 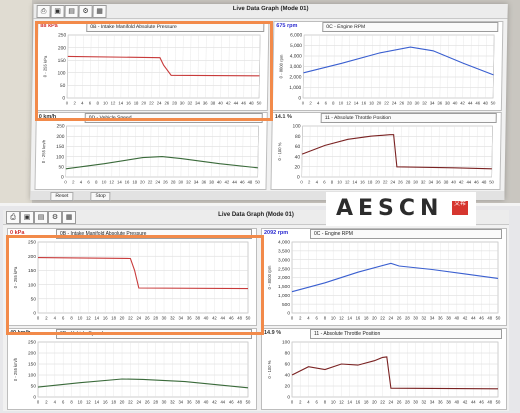 I want to click on y-tick-label: 6,000, so click(x=296, y=36).